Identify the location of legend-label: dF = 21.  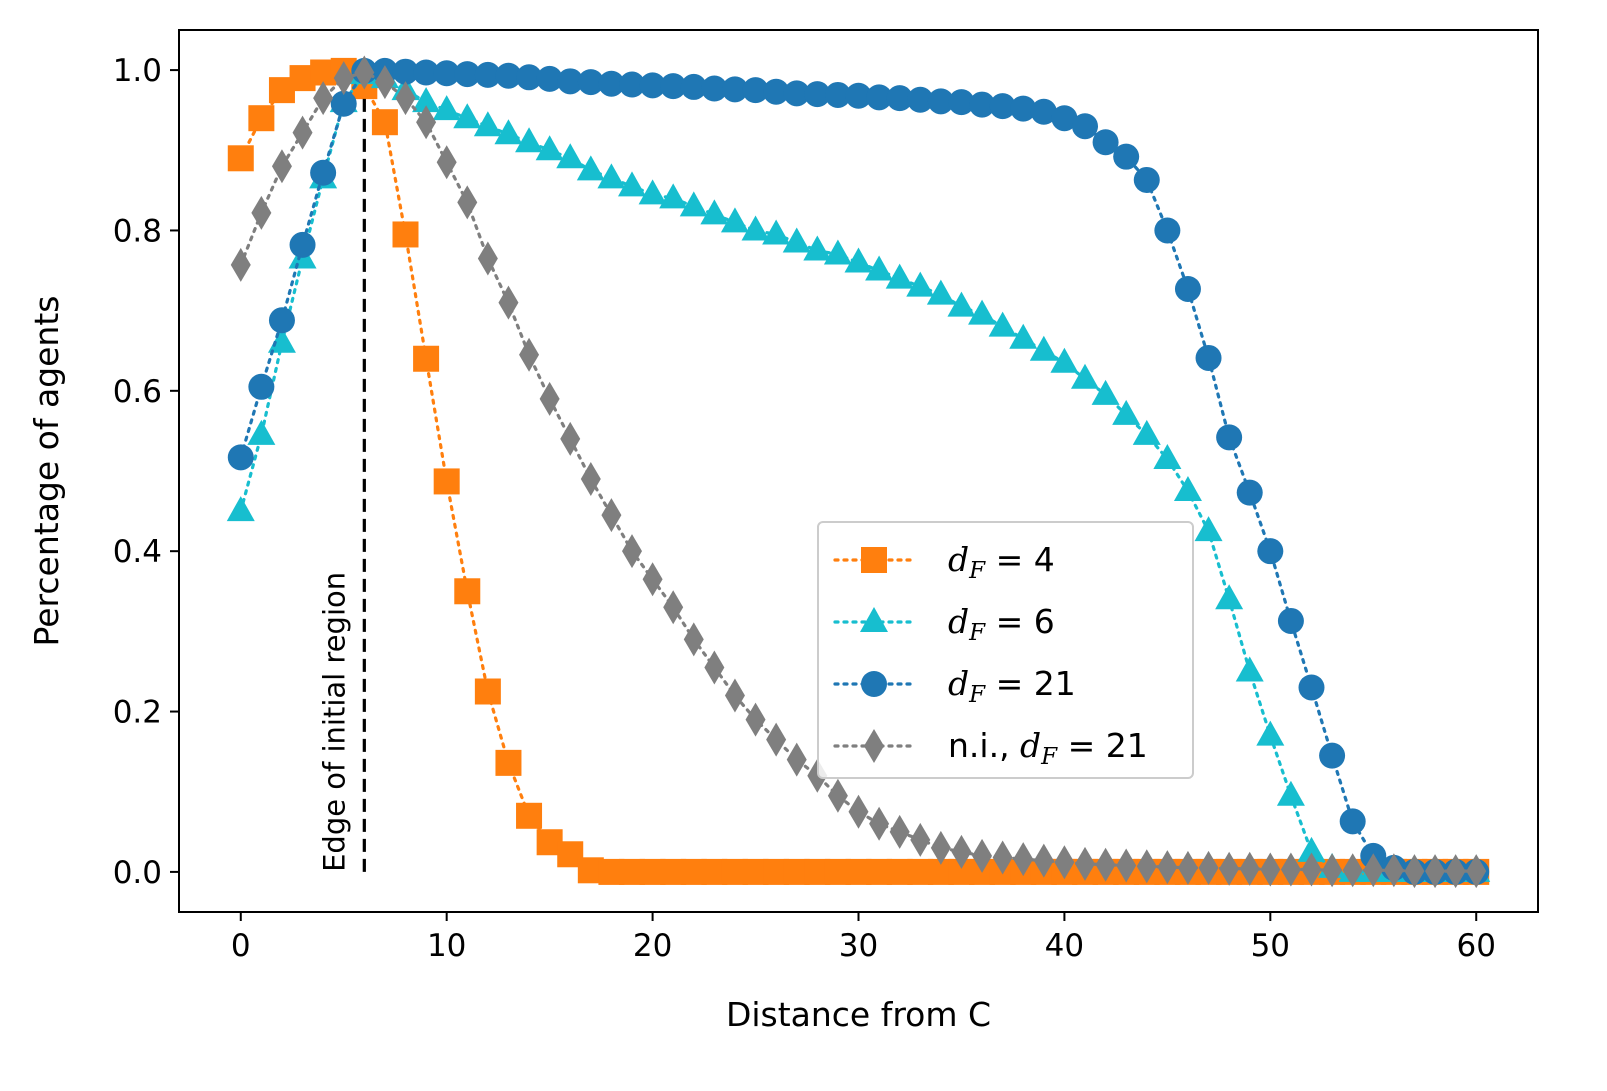
(1012, 686).